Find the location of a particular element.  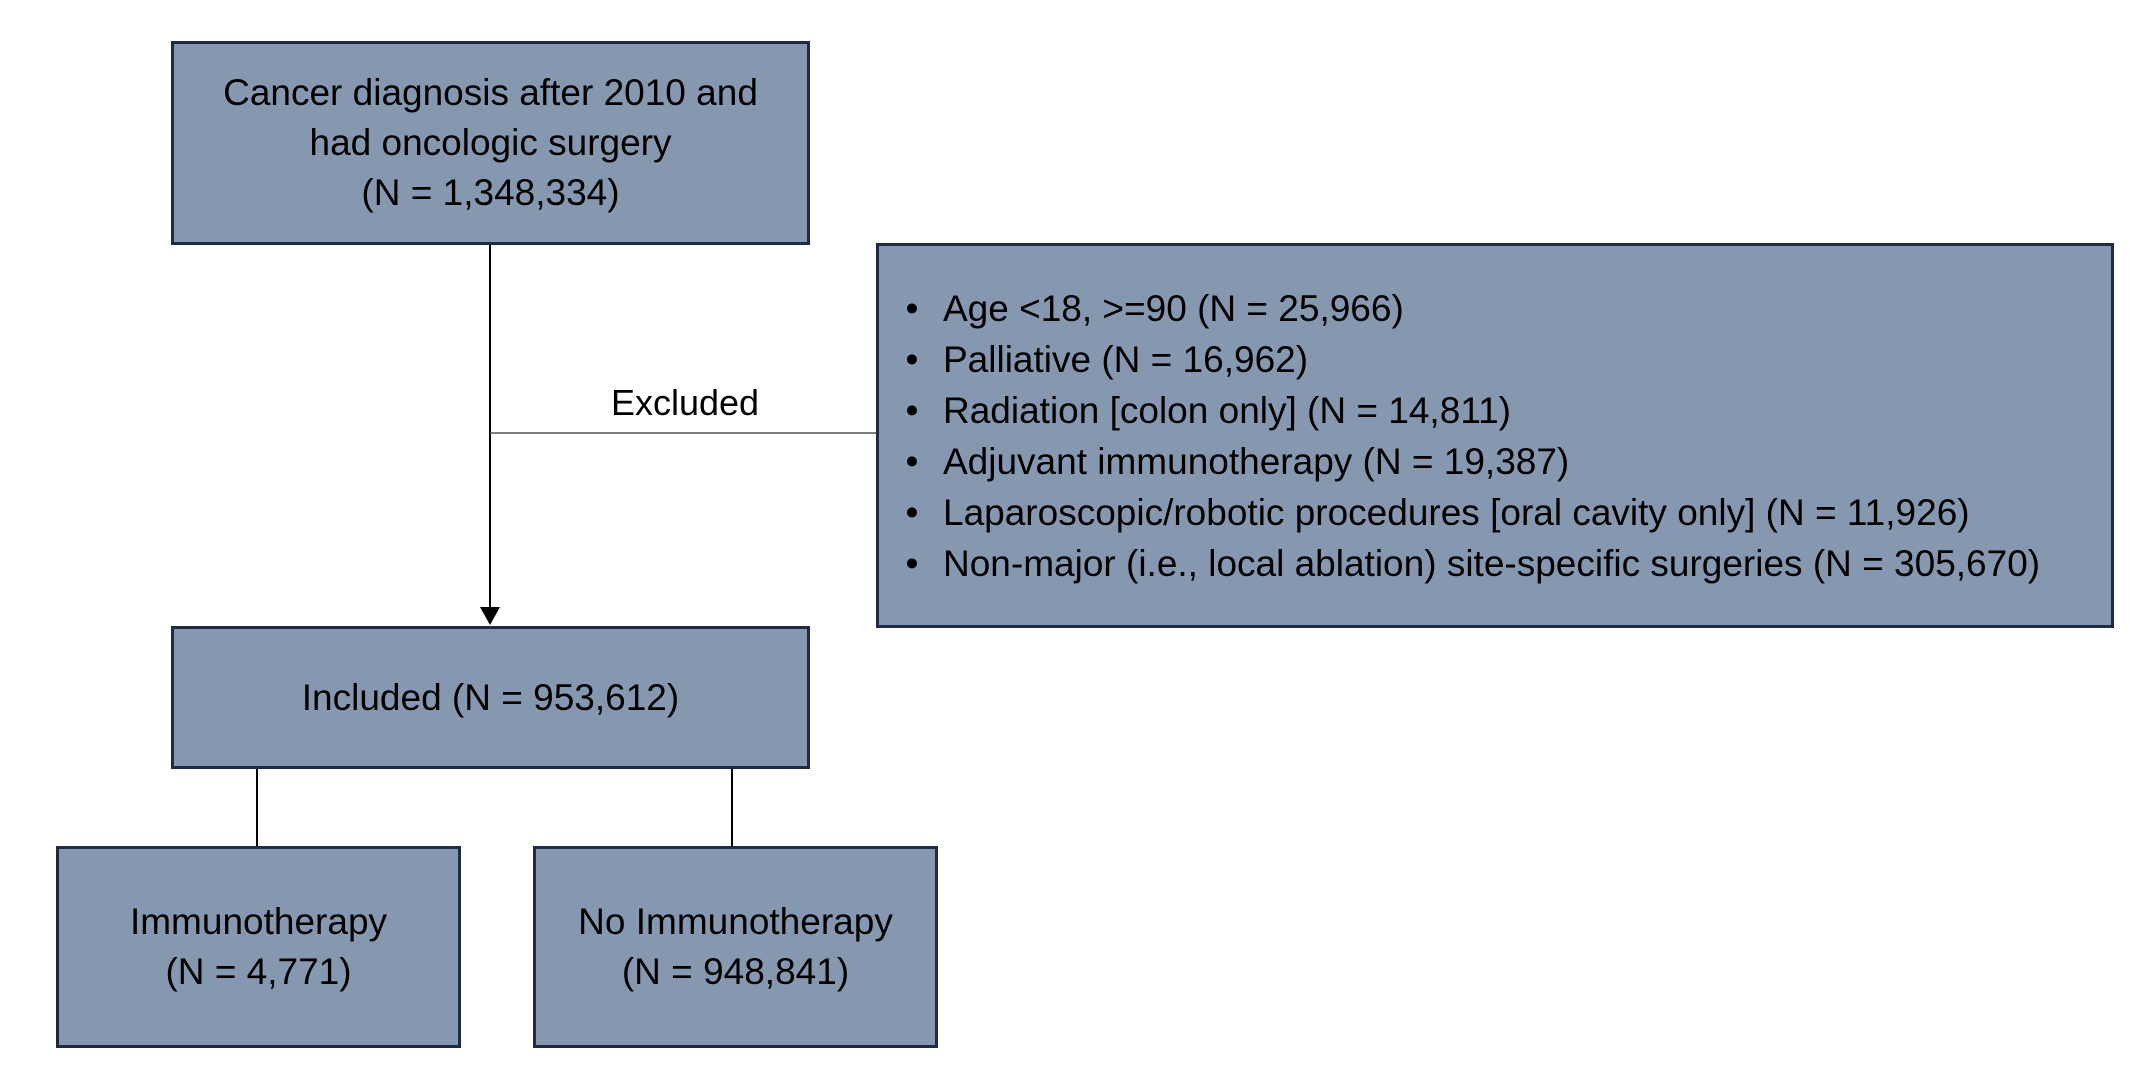

cohort-box-initial-line-2: had oncologic surgery is located at coordinates (490, 142).